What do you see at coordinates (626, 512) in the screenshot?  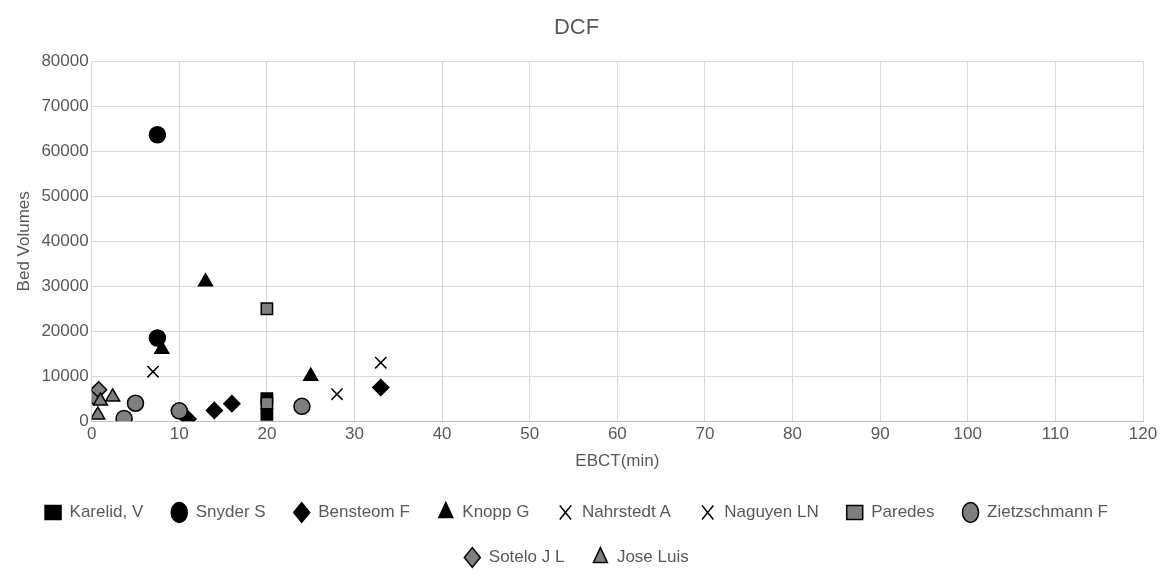 I see `legend-label: Nahrstedt A` at bounding box center [626, 512].